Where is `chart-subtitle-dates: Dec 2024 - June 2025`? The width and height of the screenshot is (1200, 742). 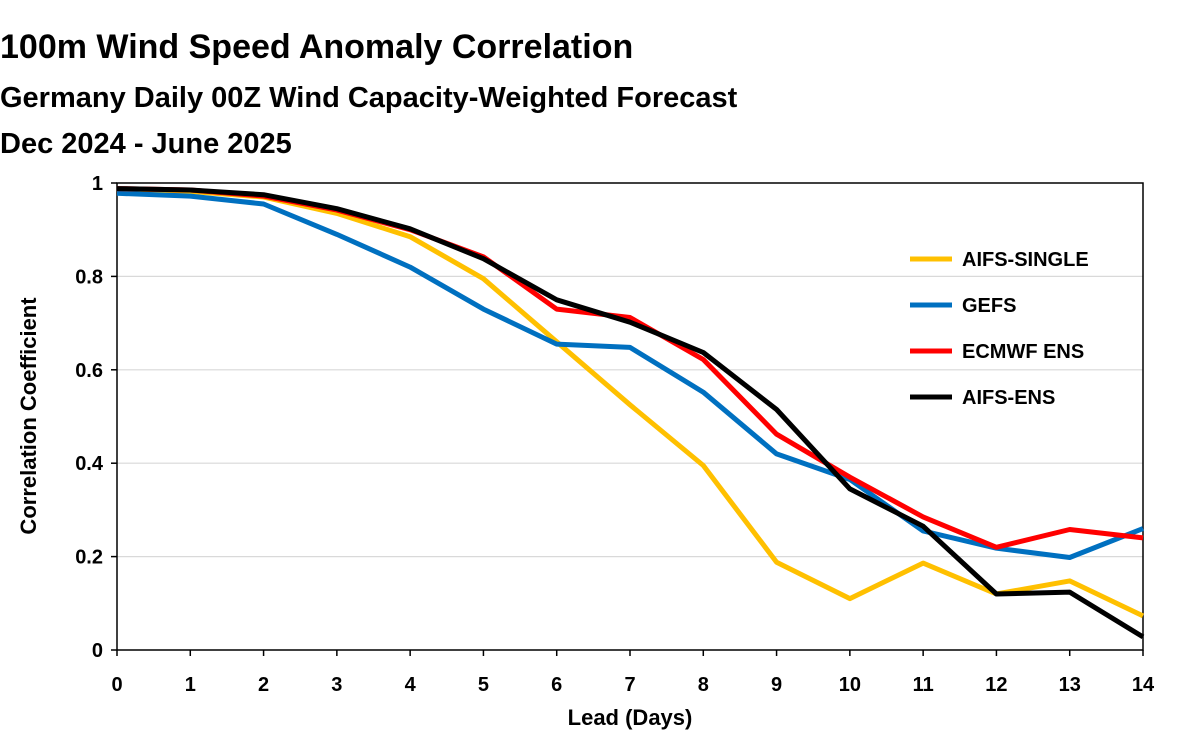 chart-subtitle-dates: Dec 2024 - June 2025 is located at coordinates (146, 144).